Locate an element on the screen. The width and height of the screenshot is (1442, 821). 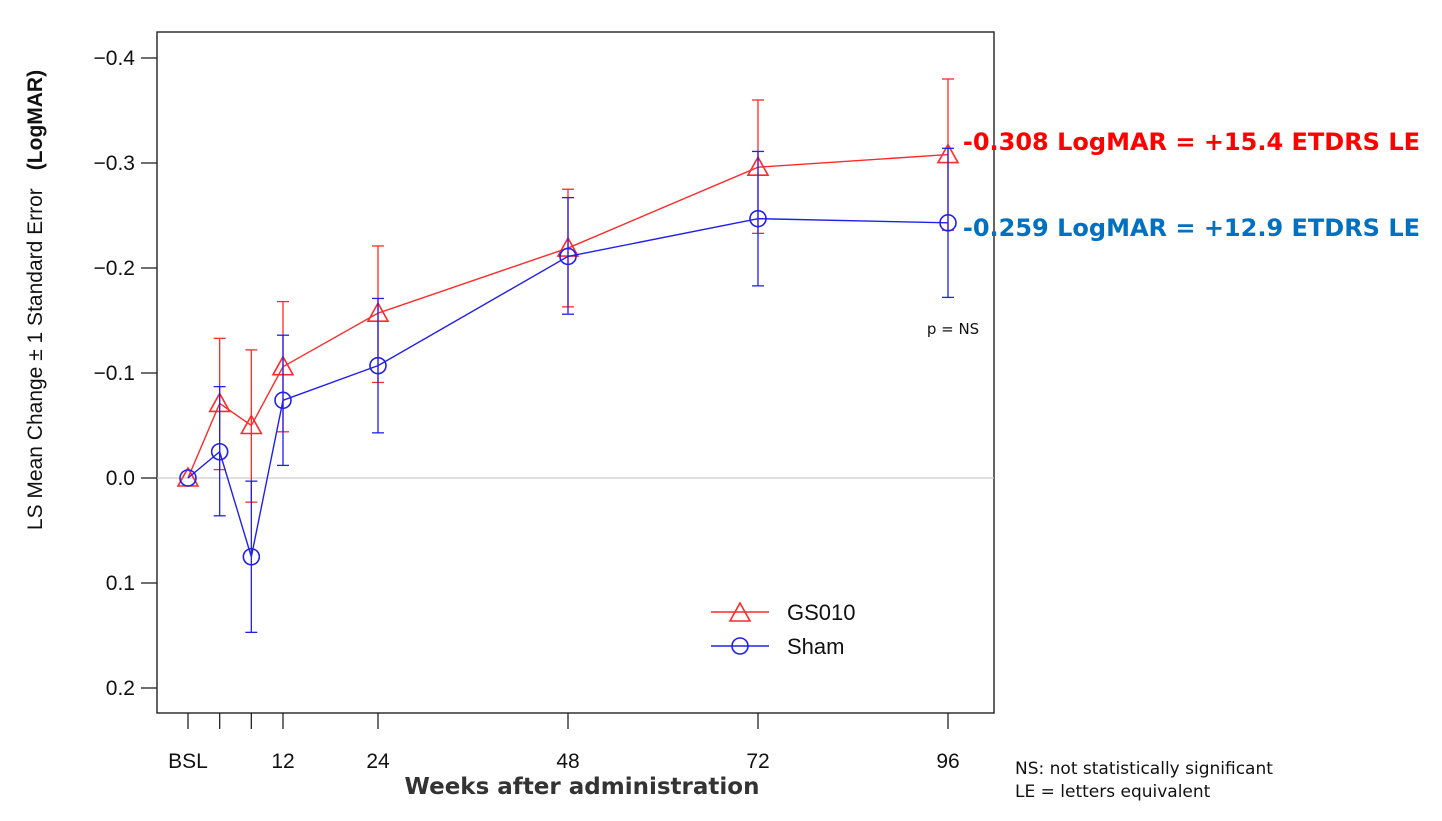
legend: GS010 Sham is located at coordinates (783, 629).